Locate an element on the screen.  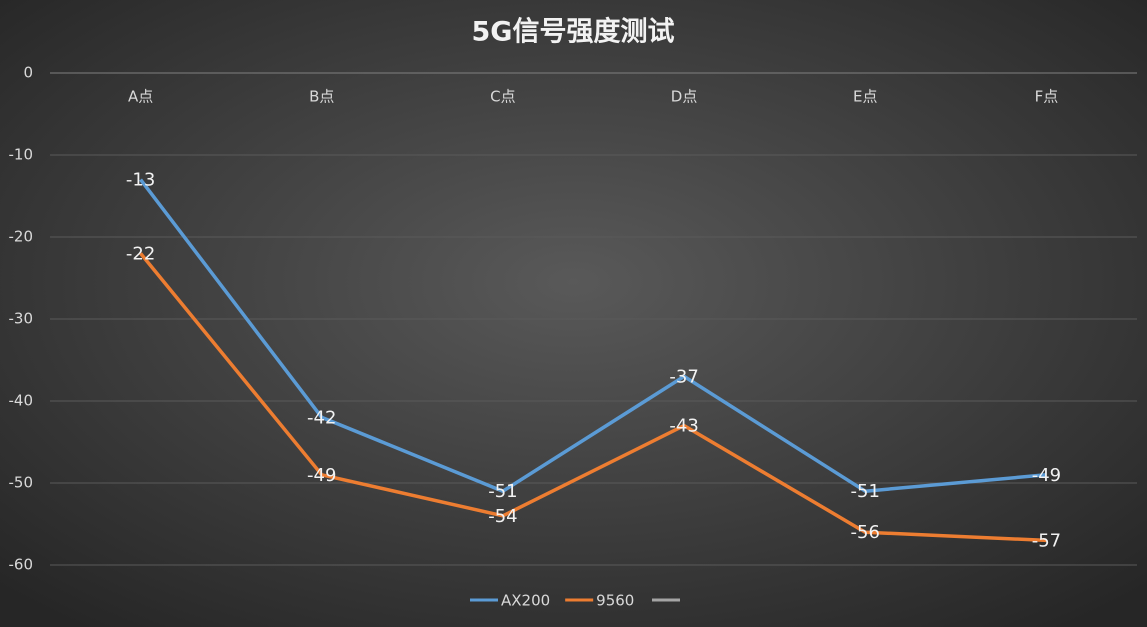
y-tick-label: -10 is located at coordinates (21, 155).